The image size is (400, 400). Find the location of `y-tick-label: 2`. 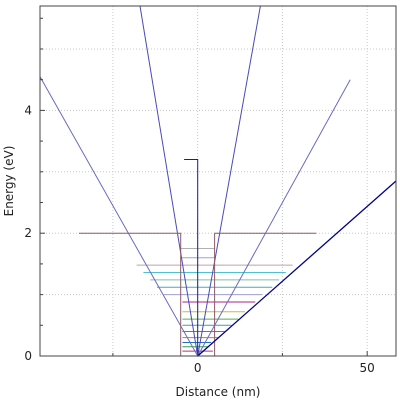

y-tick-label: 2 is located at coordinates (28, 233).